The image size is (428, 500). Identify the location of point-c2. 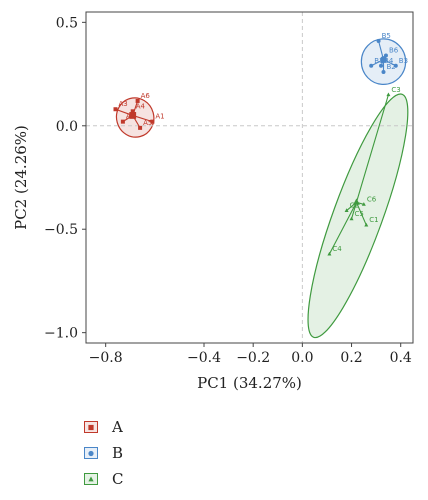
(346, 210).